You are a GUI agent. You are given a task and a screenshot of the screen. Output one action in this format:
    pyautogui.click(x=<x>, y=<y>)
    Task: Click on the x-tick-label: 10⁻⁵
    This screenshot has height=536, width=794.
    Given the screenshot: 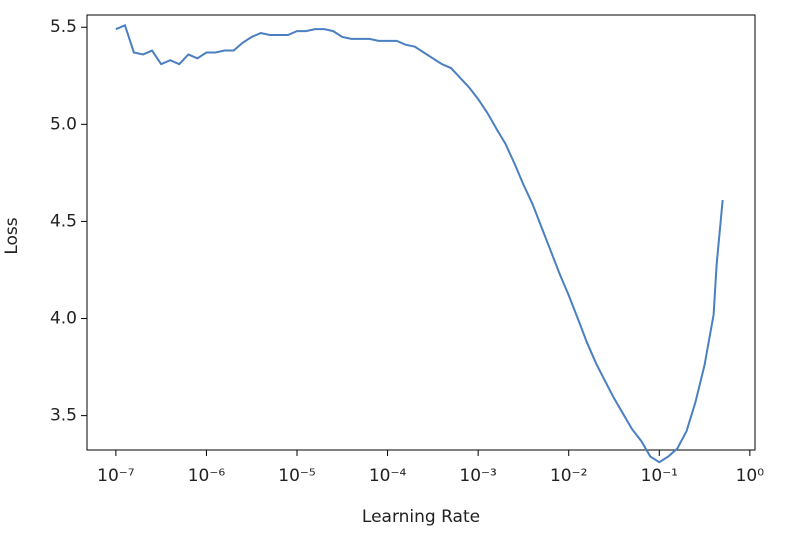 What is the action you would take?
    pyautogui.click(x=296, y=476)
    